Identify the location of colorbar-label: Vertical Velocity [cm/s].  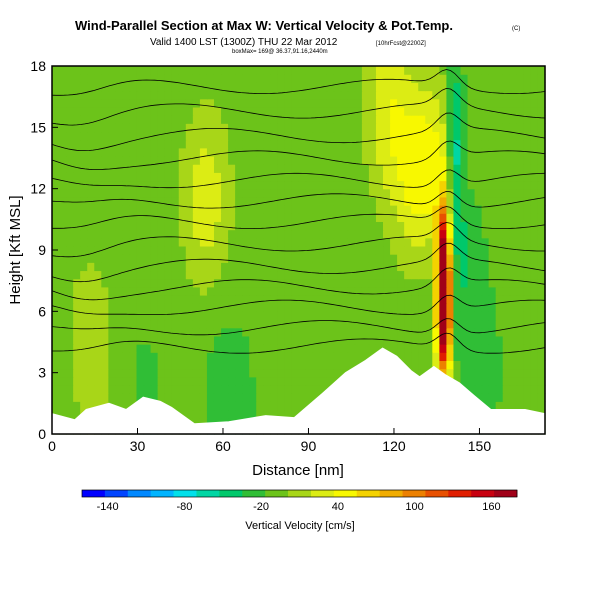
(299, 526).